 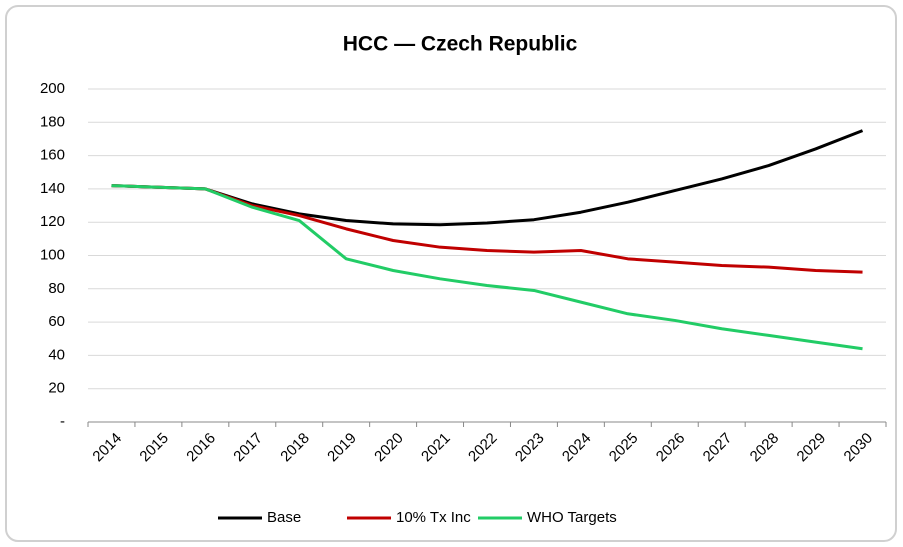 I want to click on y-tick-label: 120, so click(x=52, y=221).